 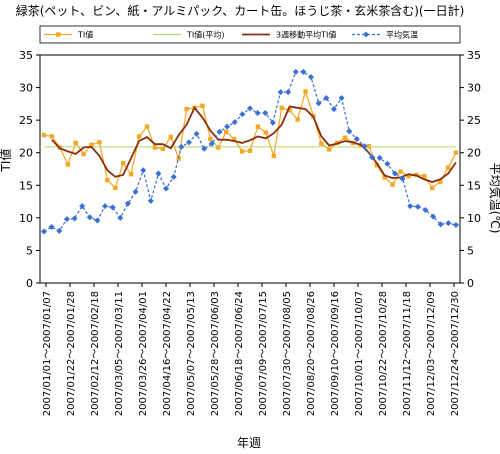 What do you see at coordinates (474, 55) in the screenshot?
I see `y2-tick-label: 35` at bounding box center [474, 55].